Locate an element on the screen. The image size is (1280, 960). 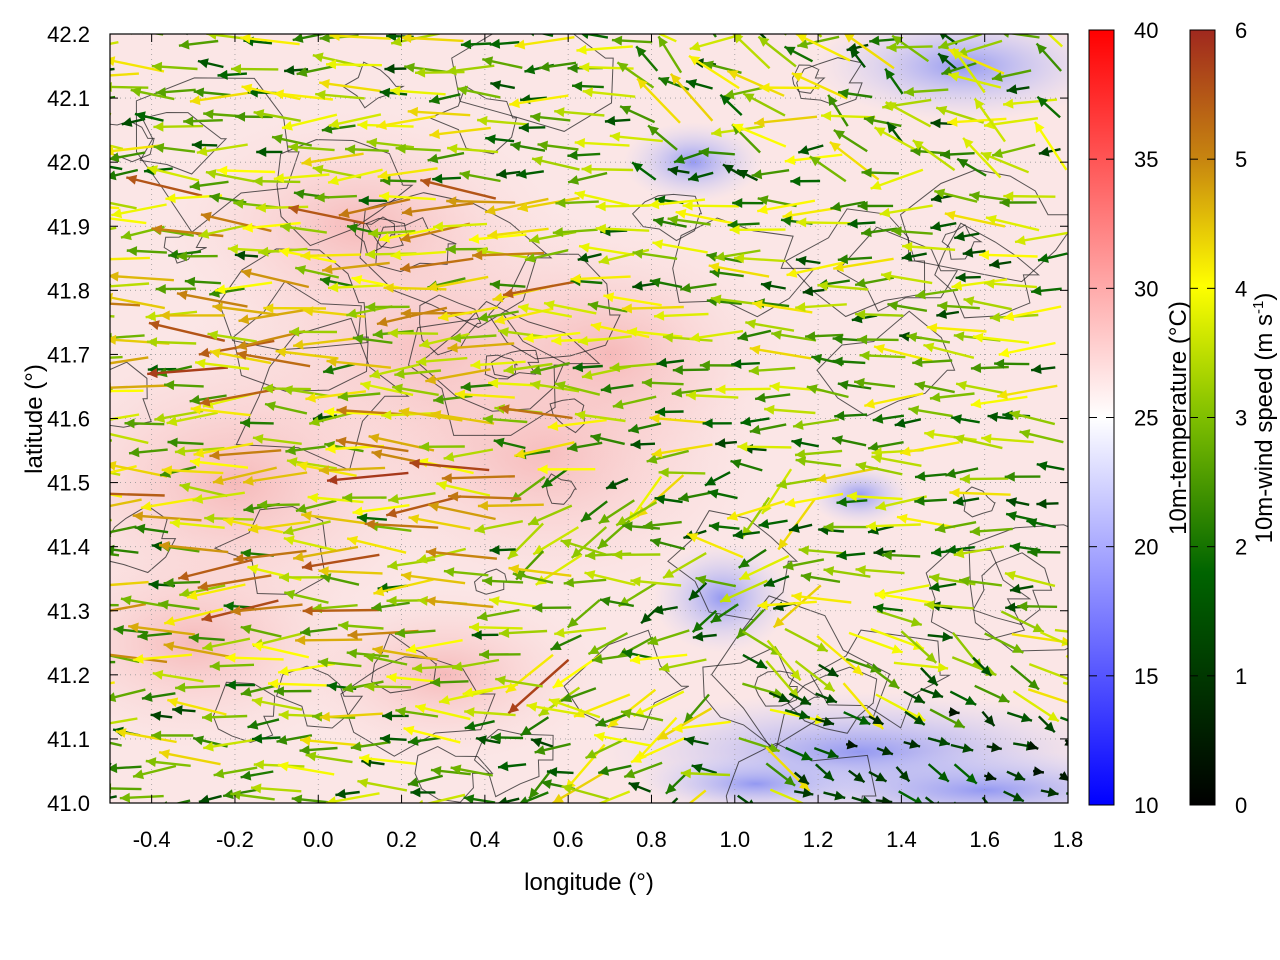
colorbar-tick-label: 10 is located at coordinates (1146, 805).